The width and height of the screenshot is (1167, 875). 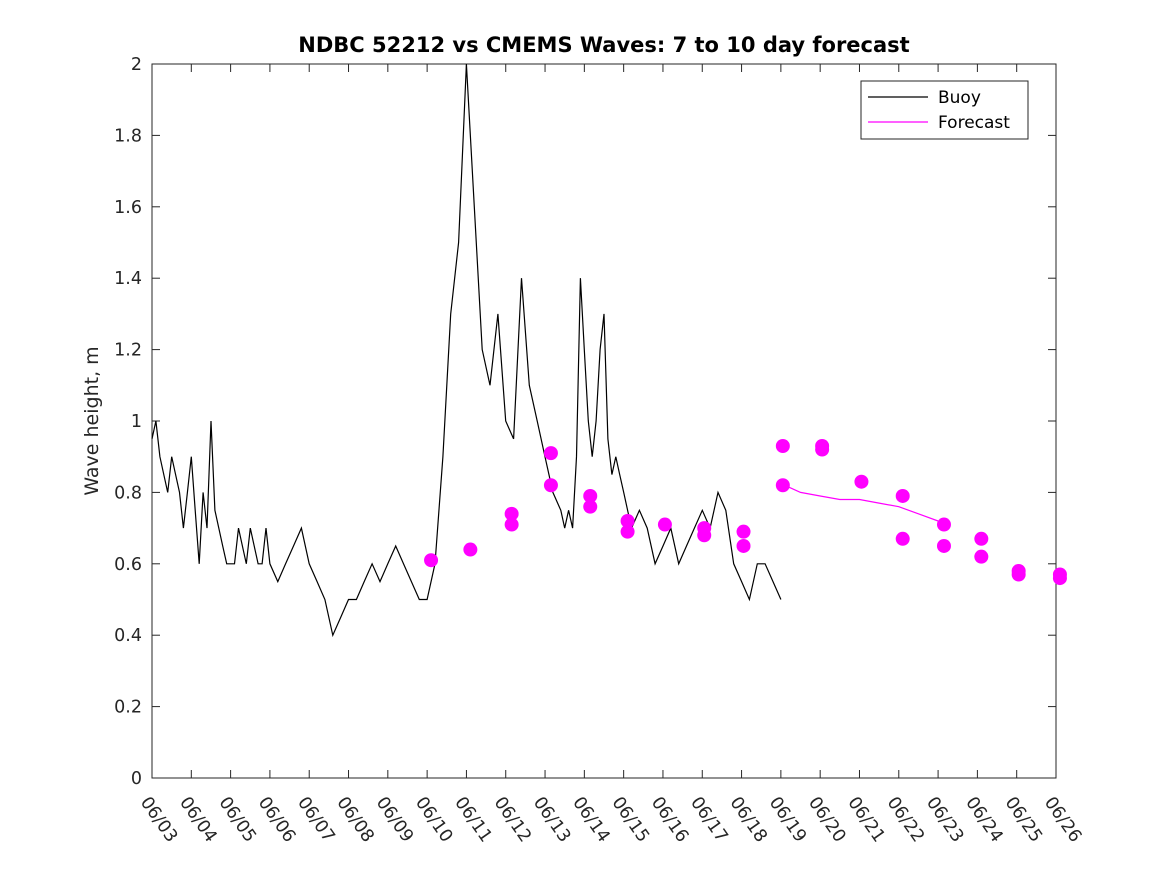 I want to click on legend-entry-forecast: Forecast, so click(x=974, y=123).